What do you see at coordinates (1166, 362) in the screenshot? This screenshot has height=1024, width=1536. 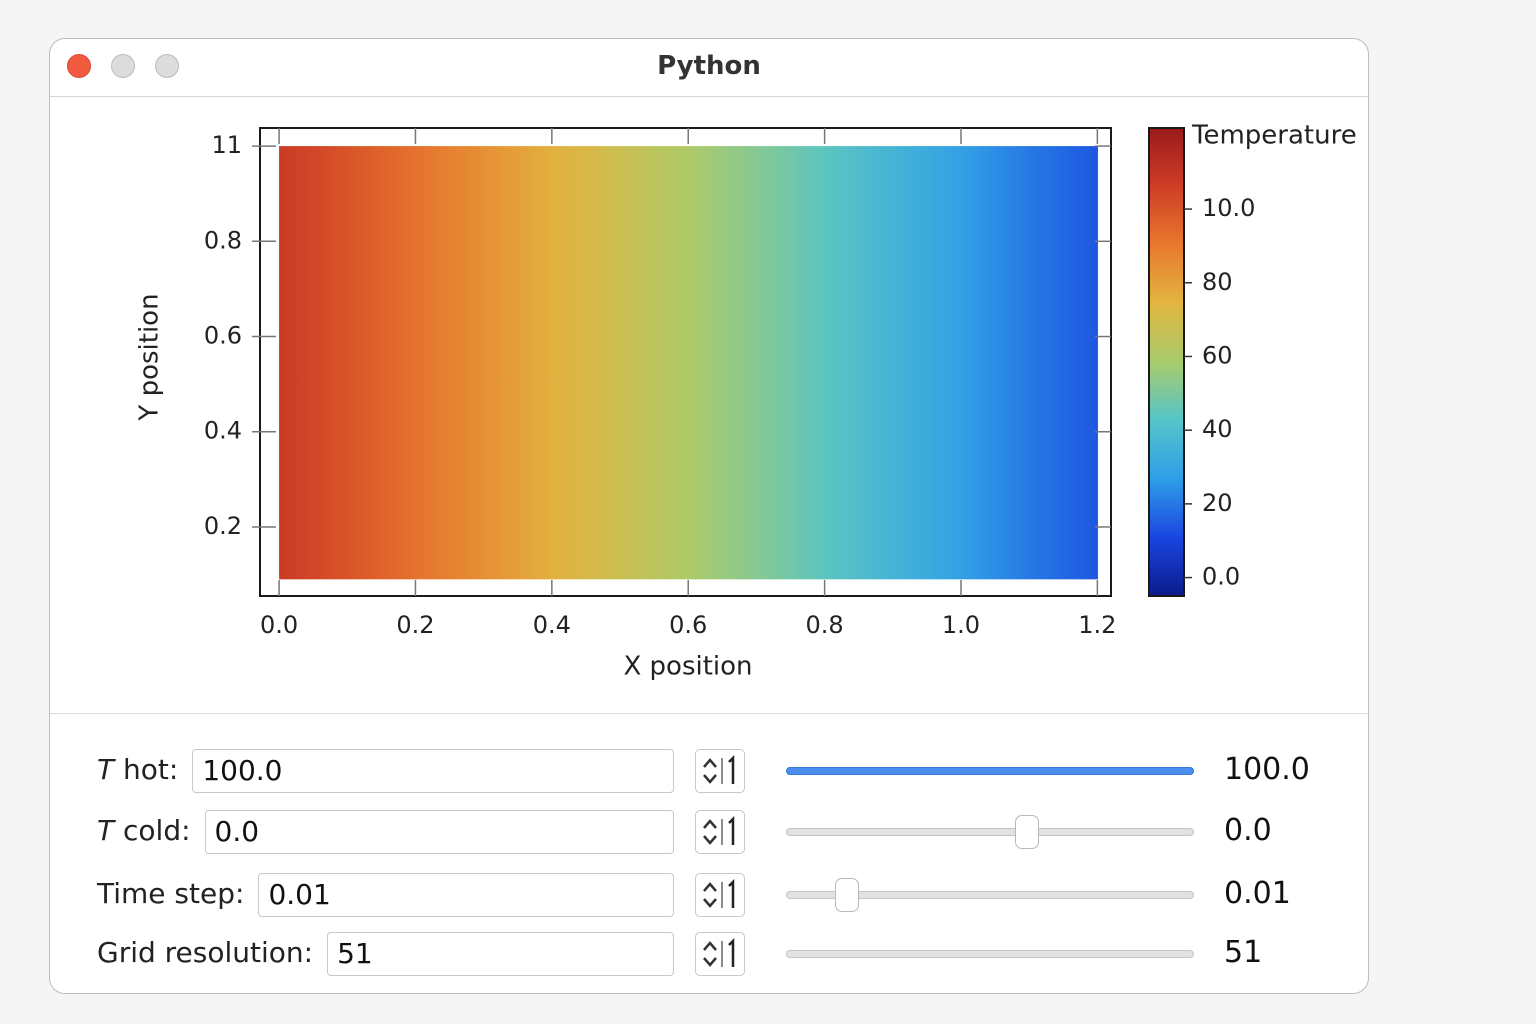 I see `colorbar` at bounding box center [1166, 362].